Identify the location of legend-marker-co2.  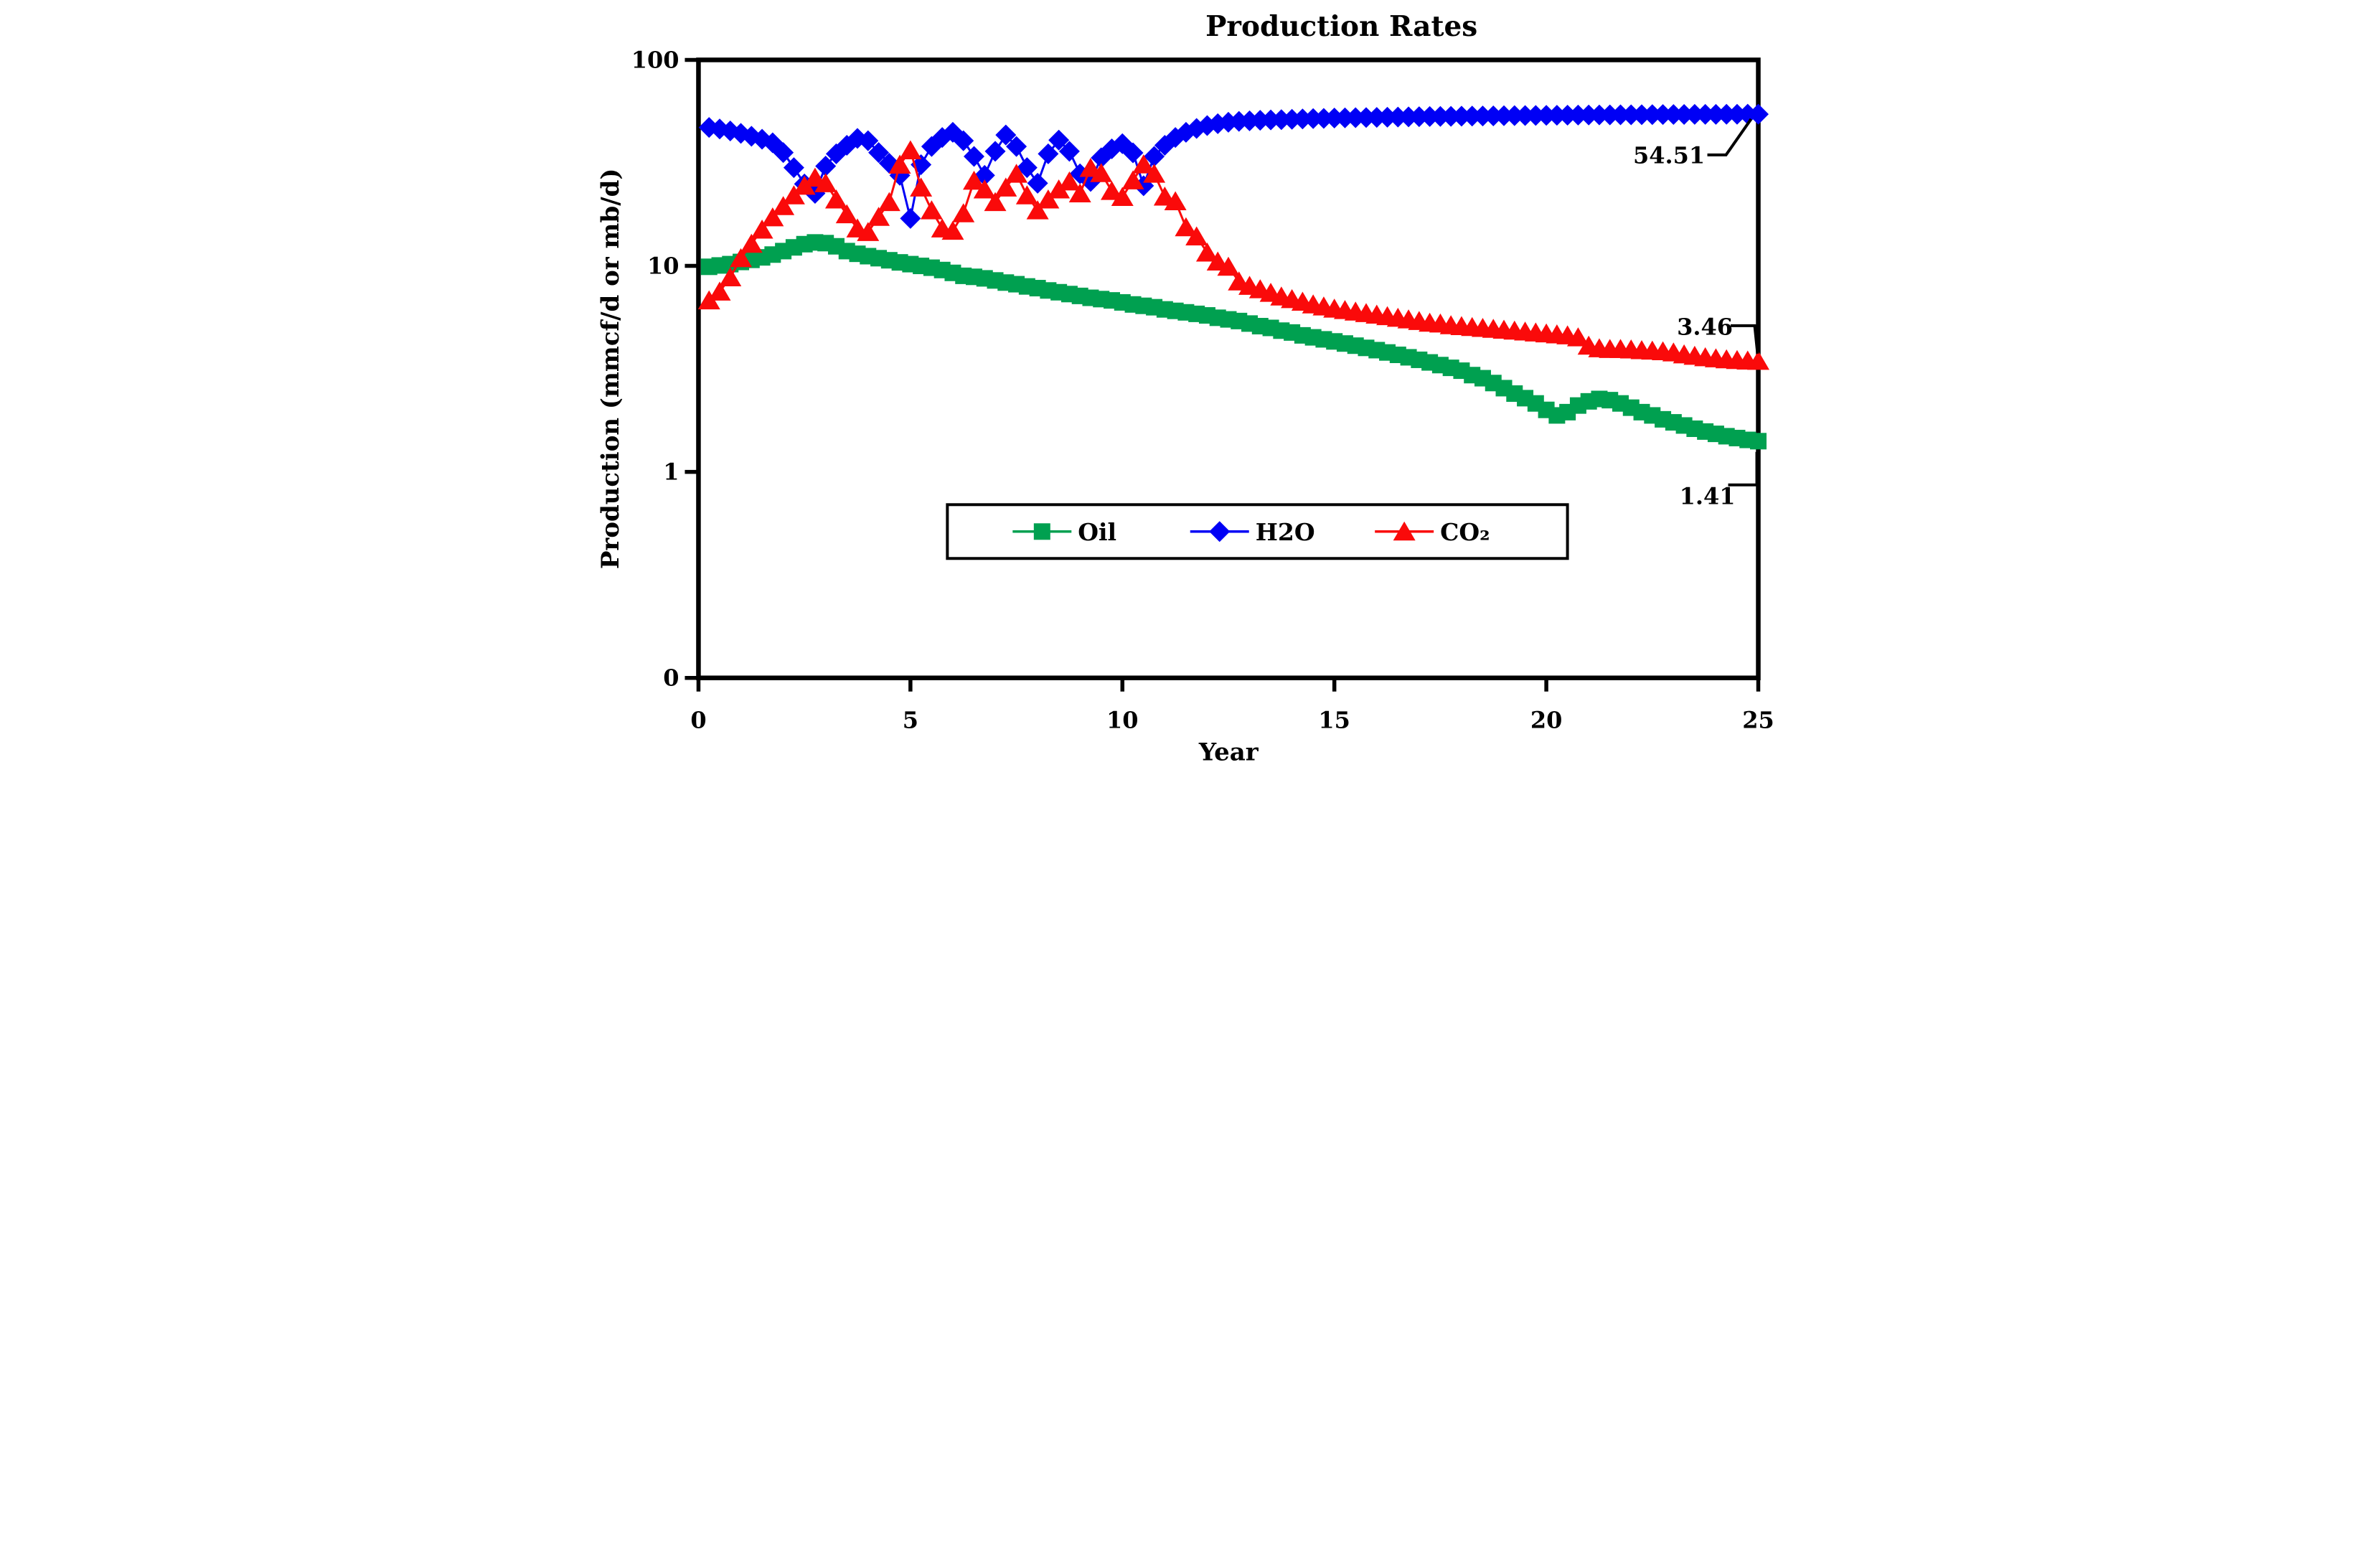
(1404, 531).